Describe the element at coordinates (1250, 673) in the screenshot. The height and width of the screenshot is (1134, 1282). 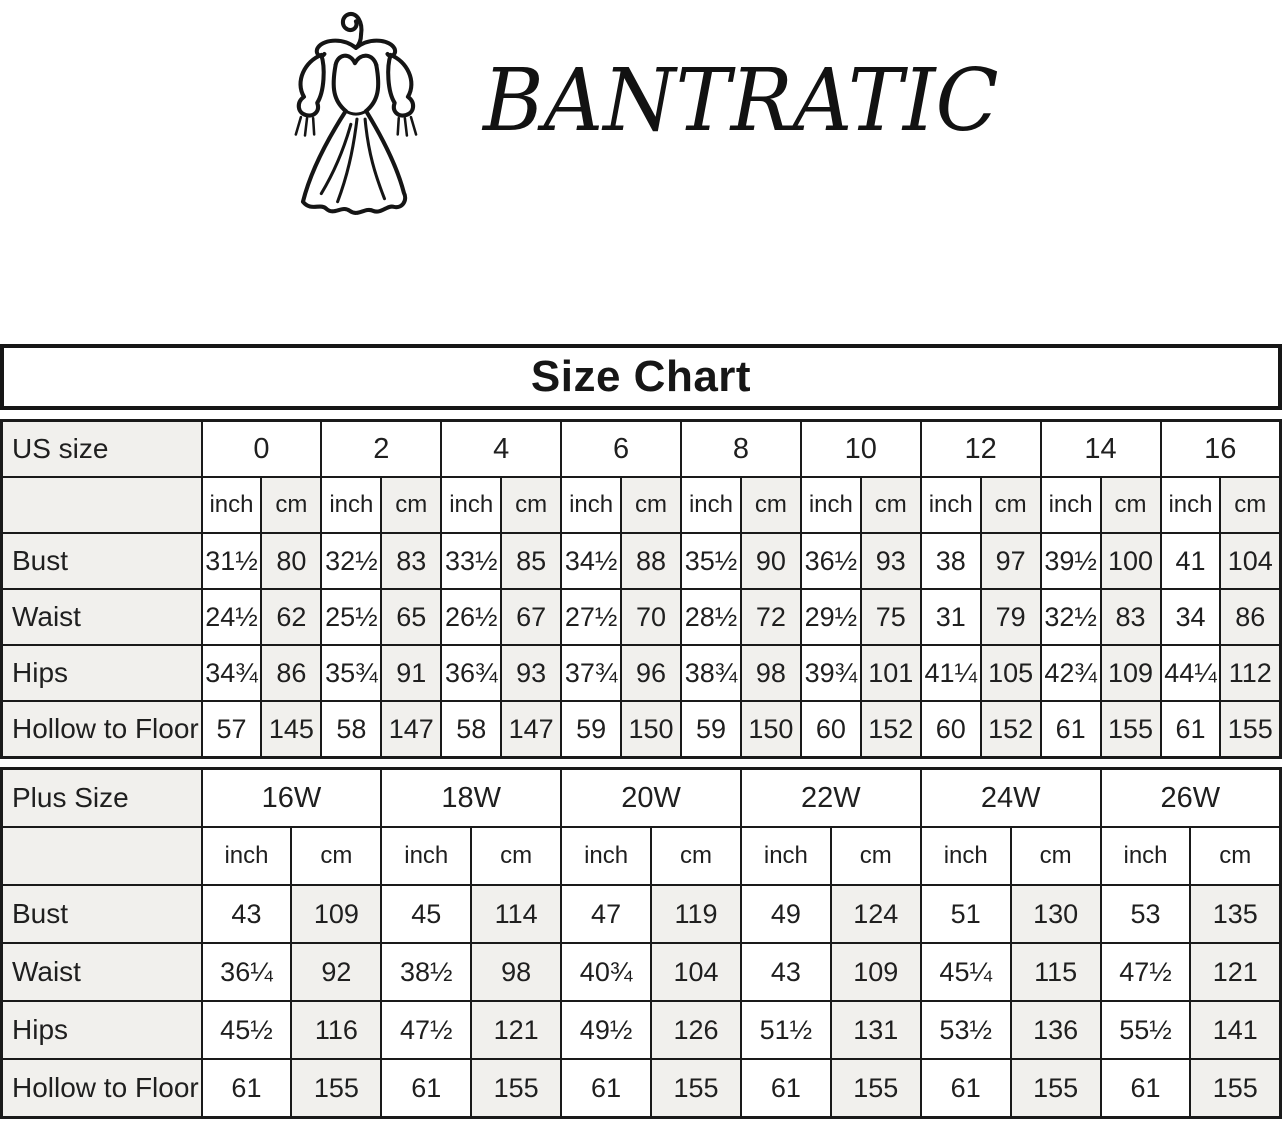
I see `measurement-value-cm: 112` at that location.